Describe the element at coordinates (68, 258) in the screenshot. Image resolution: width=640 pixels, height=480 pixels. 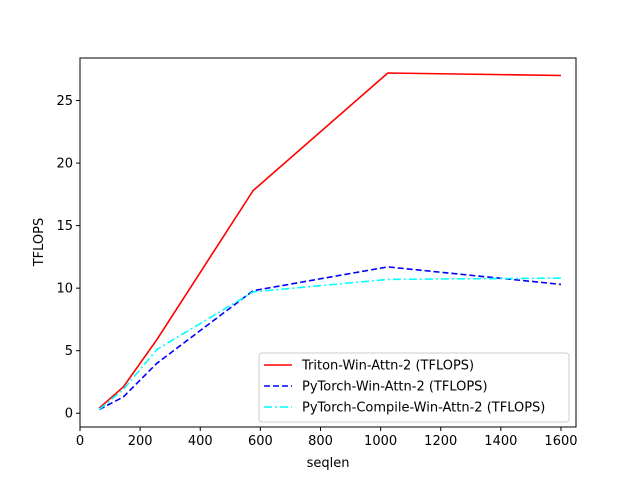
I see `y-axis: 0 5 10 15 20 25` at that location.